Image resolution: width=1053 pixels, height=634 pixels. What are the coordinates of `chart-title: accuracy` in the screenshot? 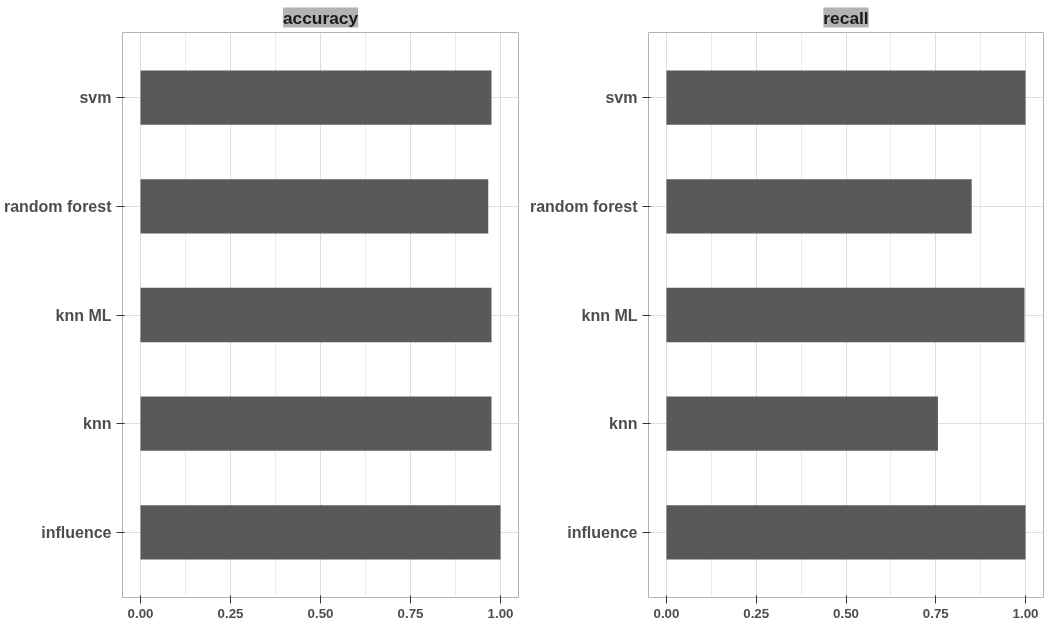 It's located at (320, 17).